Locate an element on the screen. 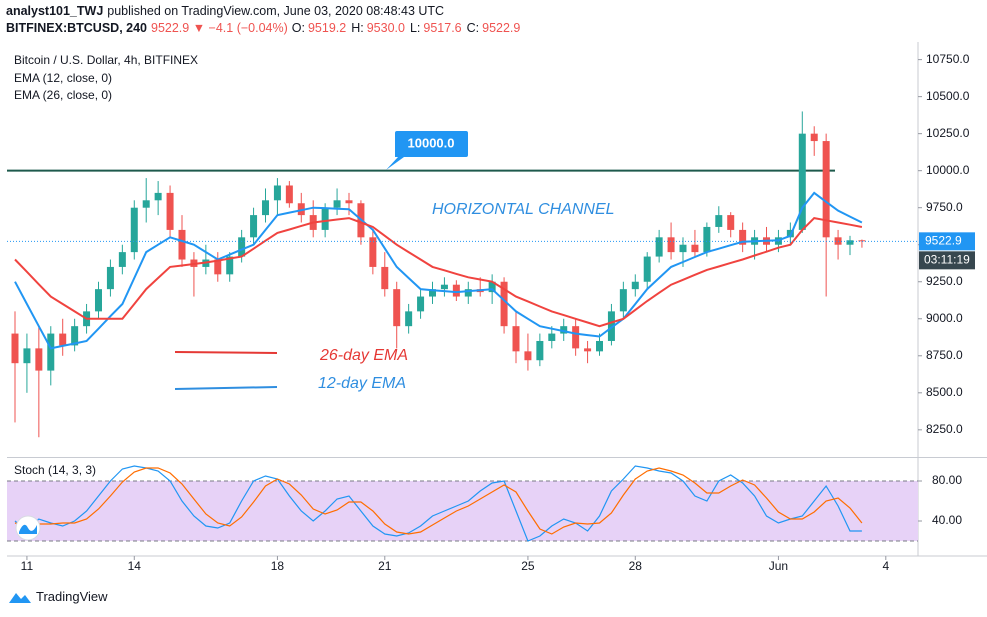  annotation: HORIZONTAL CHANNEL is located at coordinates (523, 209).